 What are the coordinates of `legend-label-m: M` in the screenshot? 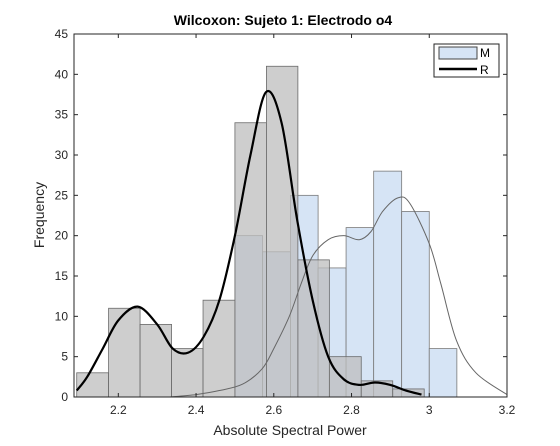 It's located at (485, 53).